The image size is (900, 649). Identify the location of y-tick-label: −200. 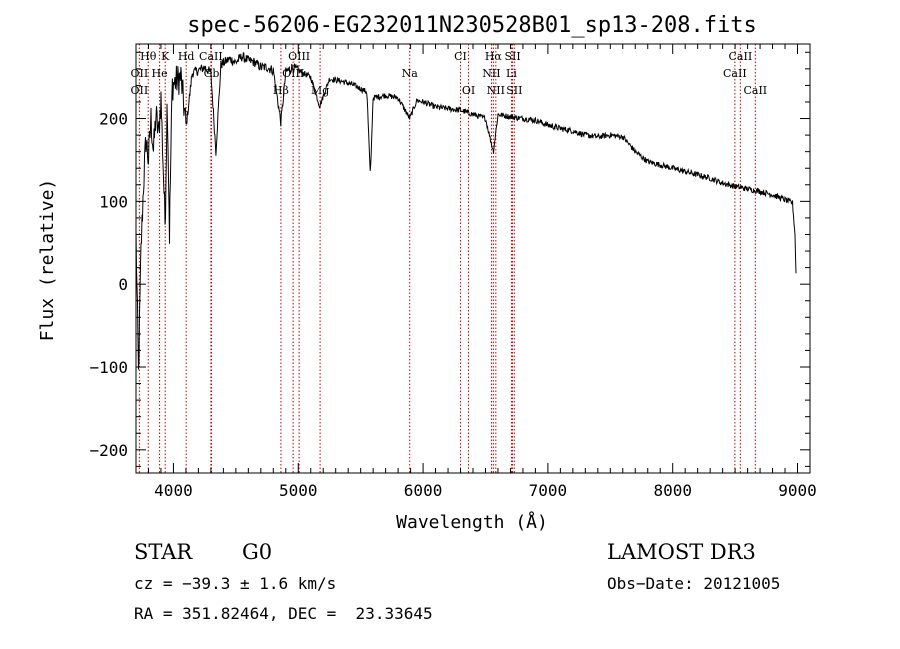
(108, 450).